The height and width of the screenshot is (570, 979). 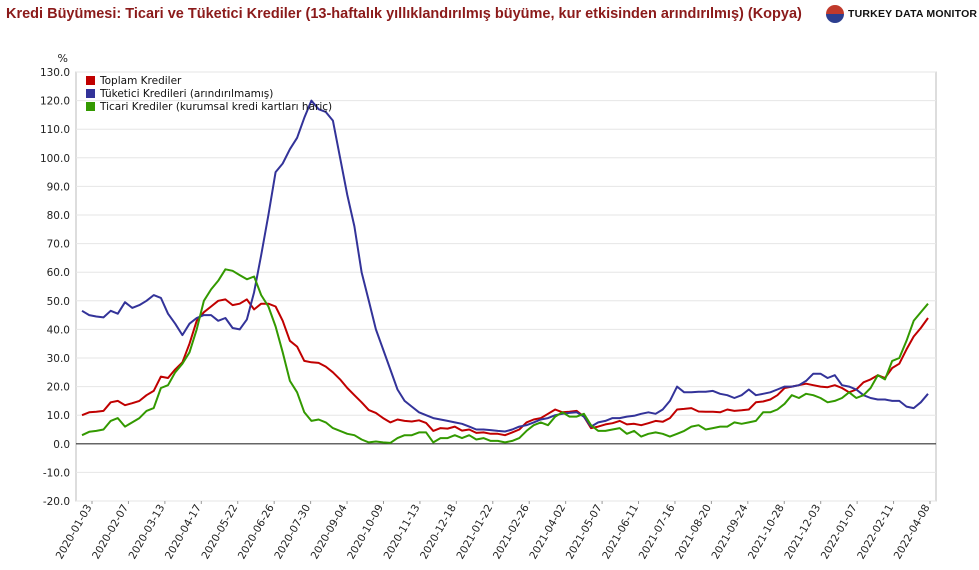 I want to click on x-tick-label: 2021-06-11, so click(x=620, y=532).